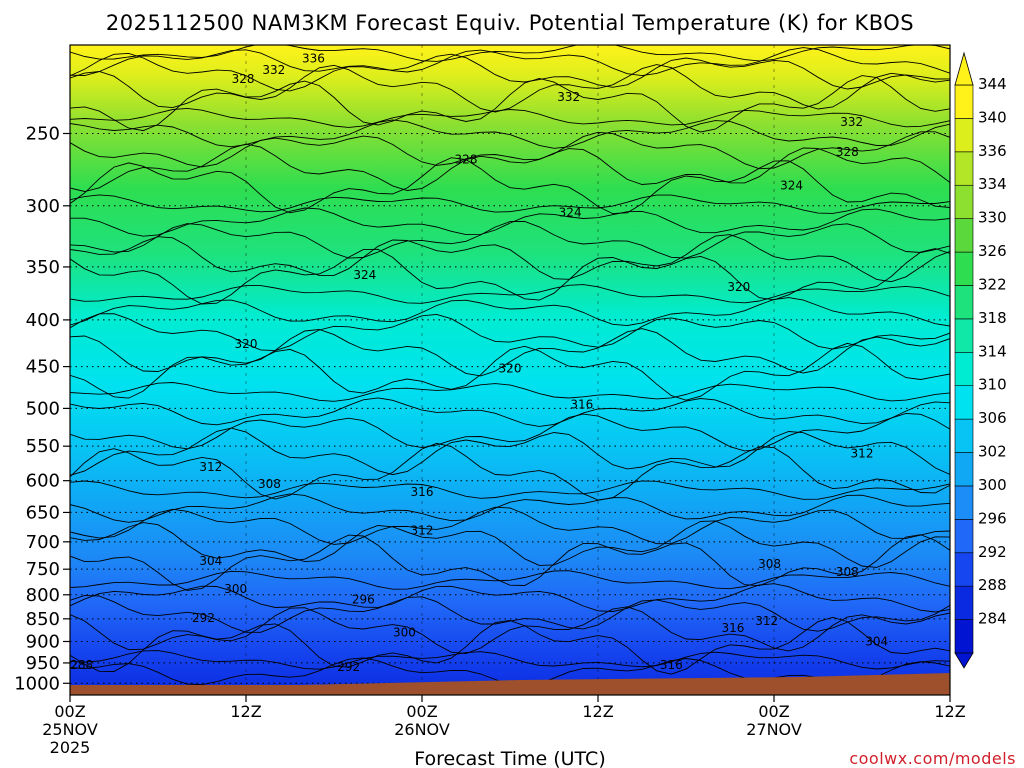 This screenshot has height=768, width=1024. I want to click on x-axis-title: Forecast Time (UTC), so click(509, 758).